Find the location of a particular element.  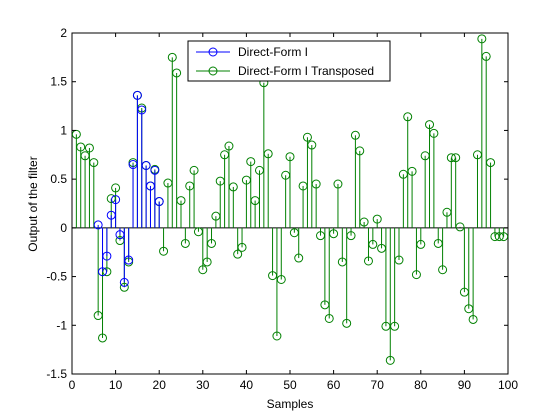

x-tick-label: 30 is located at coordinates (203, 385).